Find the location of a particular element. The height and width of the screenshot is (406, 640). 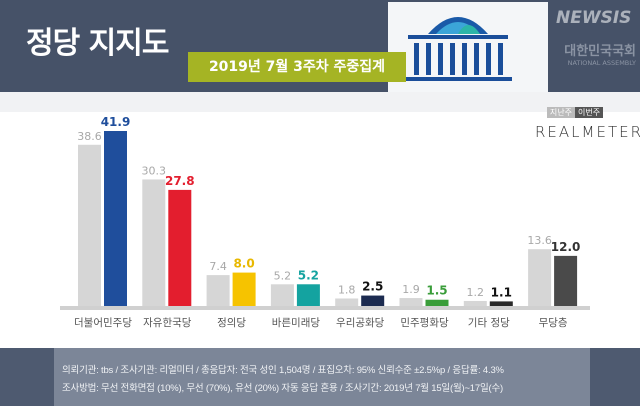

value-label-prev: 38.6 is located at coordinates (89, 136).